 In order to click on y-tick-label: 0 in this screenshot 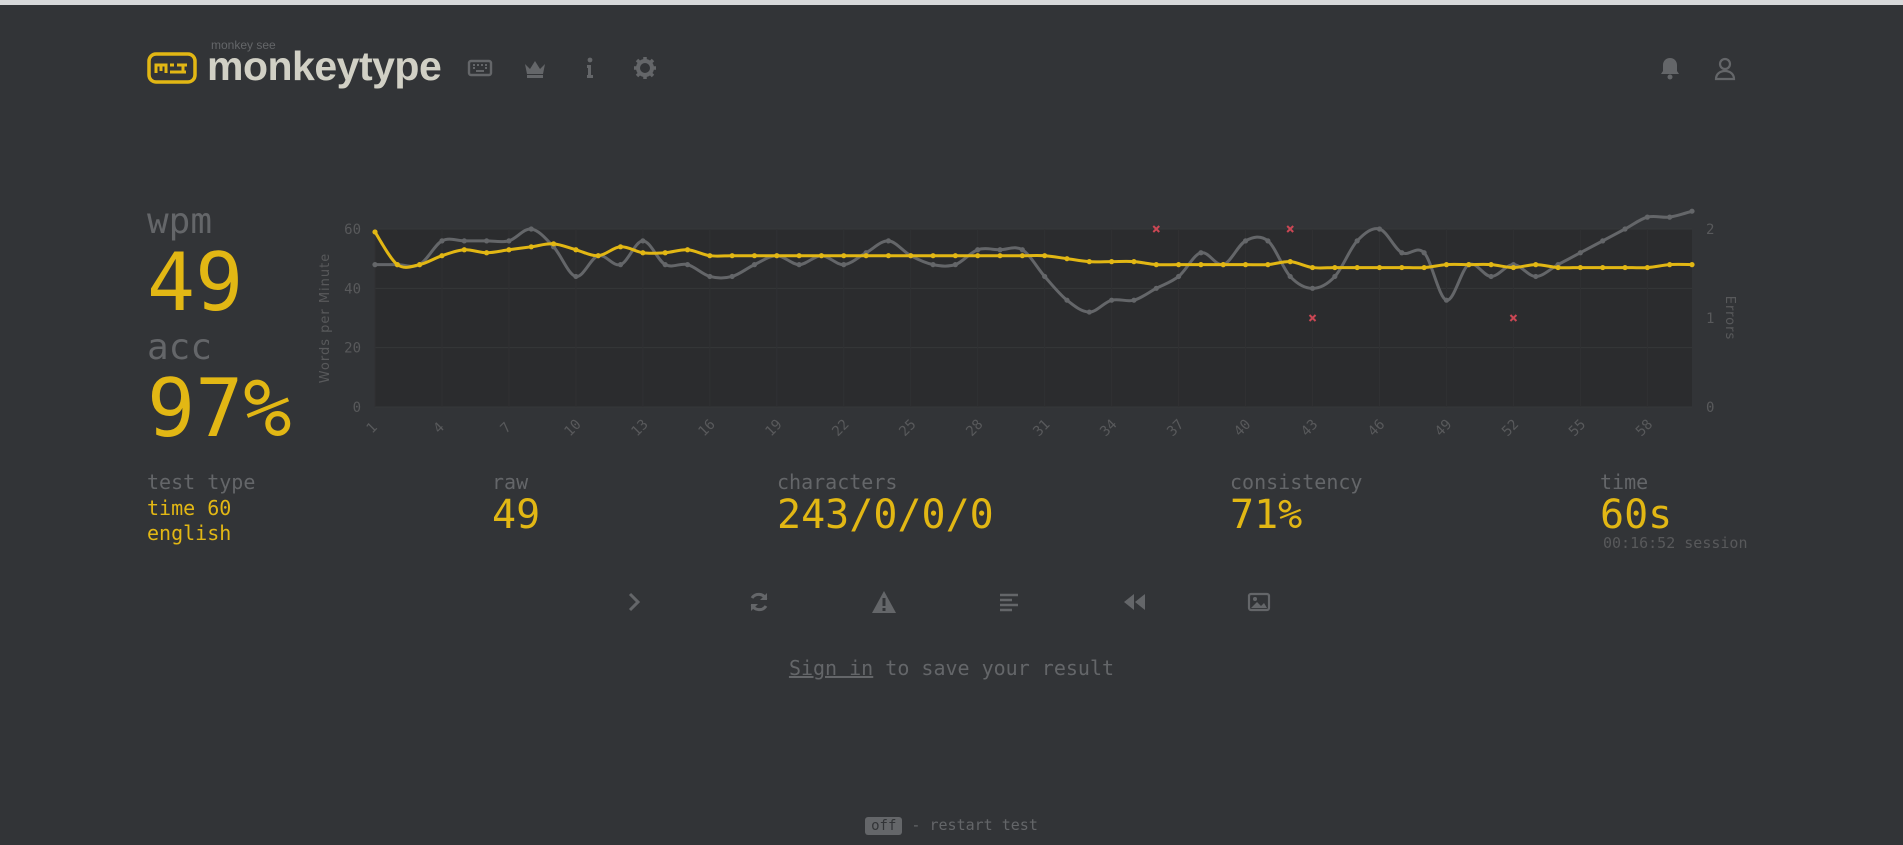, I will do `click(357, 408)`.